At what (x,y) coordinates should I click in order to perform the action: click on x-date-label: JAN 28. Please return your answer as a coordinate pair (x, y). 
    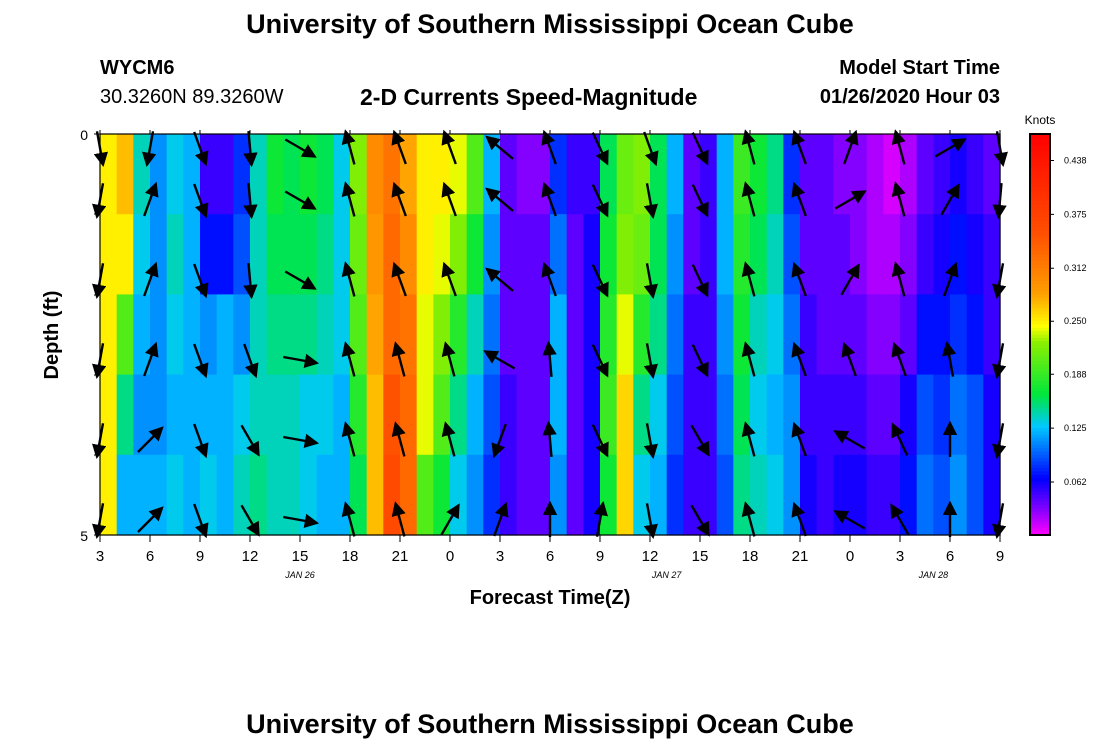
    Looking at the image, I should click on (933, 575).